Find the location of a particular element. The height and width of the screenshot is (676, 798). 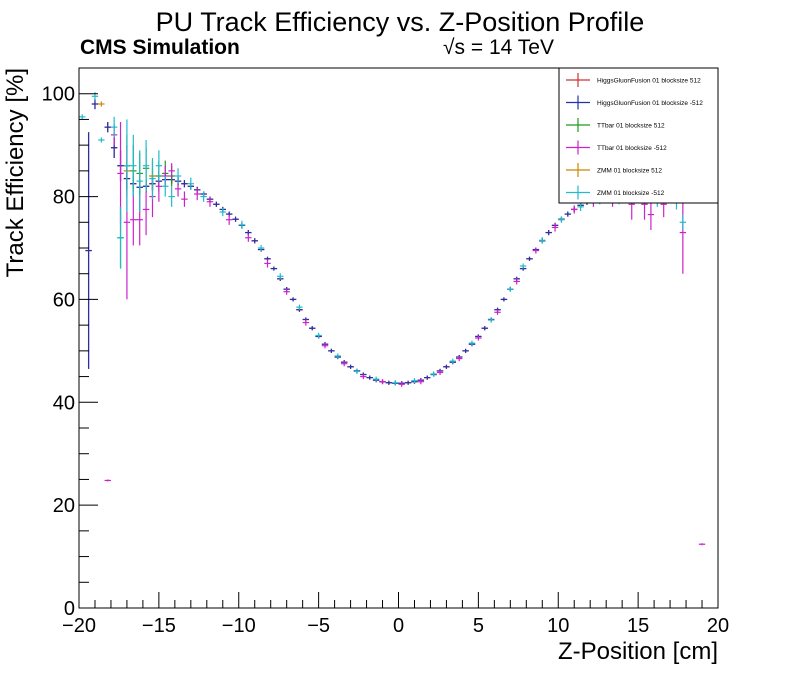

experiment-label: CMS Simulation is located at coordinates (160, 47).